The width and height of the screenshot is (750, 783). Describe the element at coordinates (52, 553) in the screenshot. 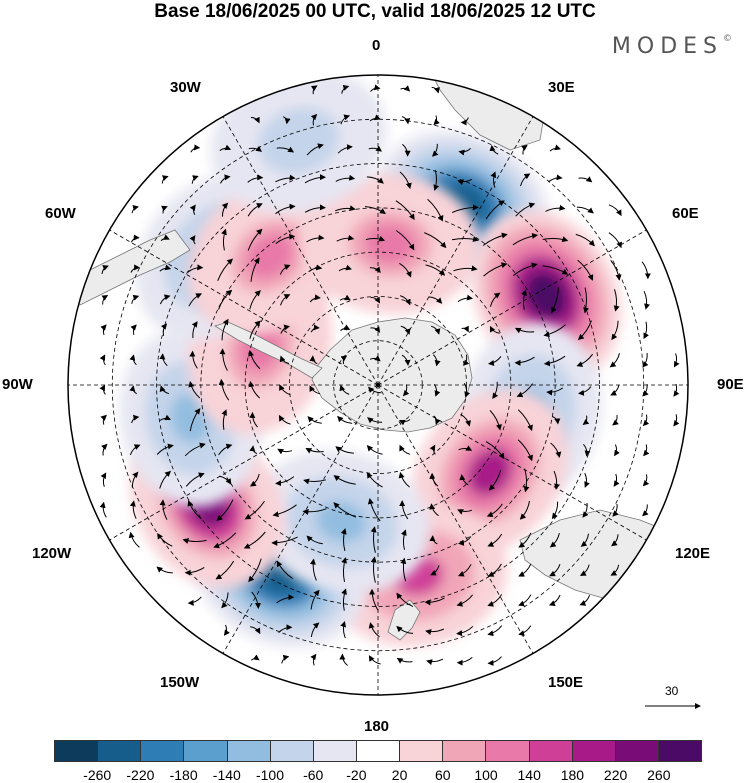

I see `lon-label-120w: 120W` at that location.